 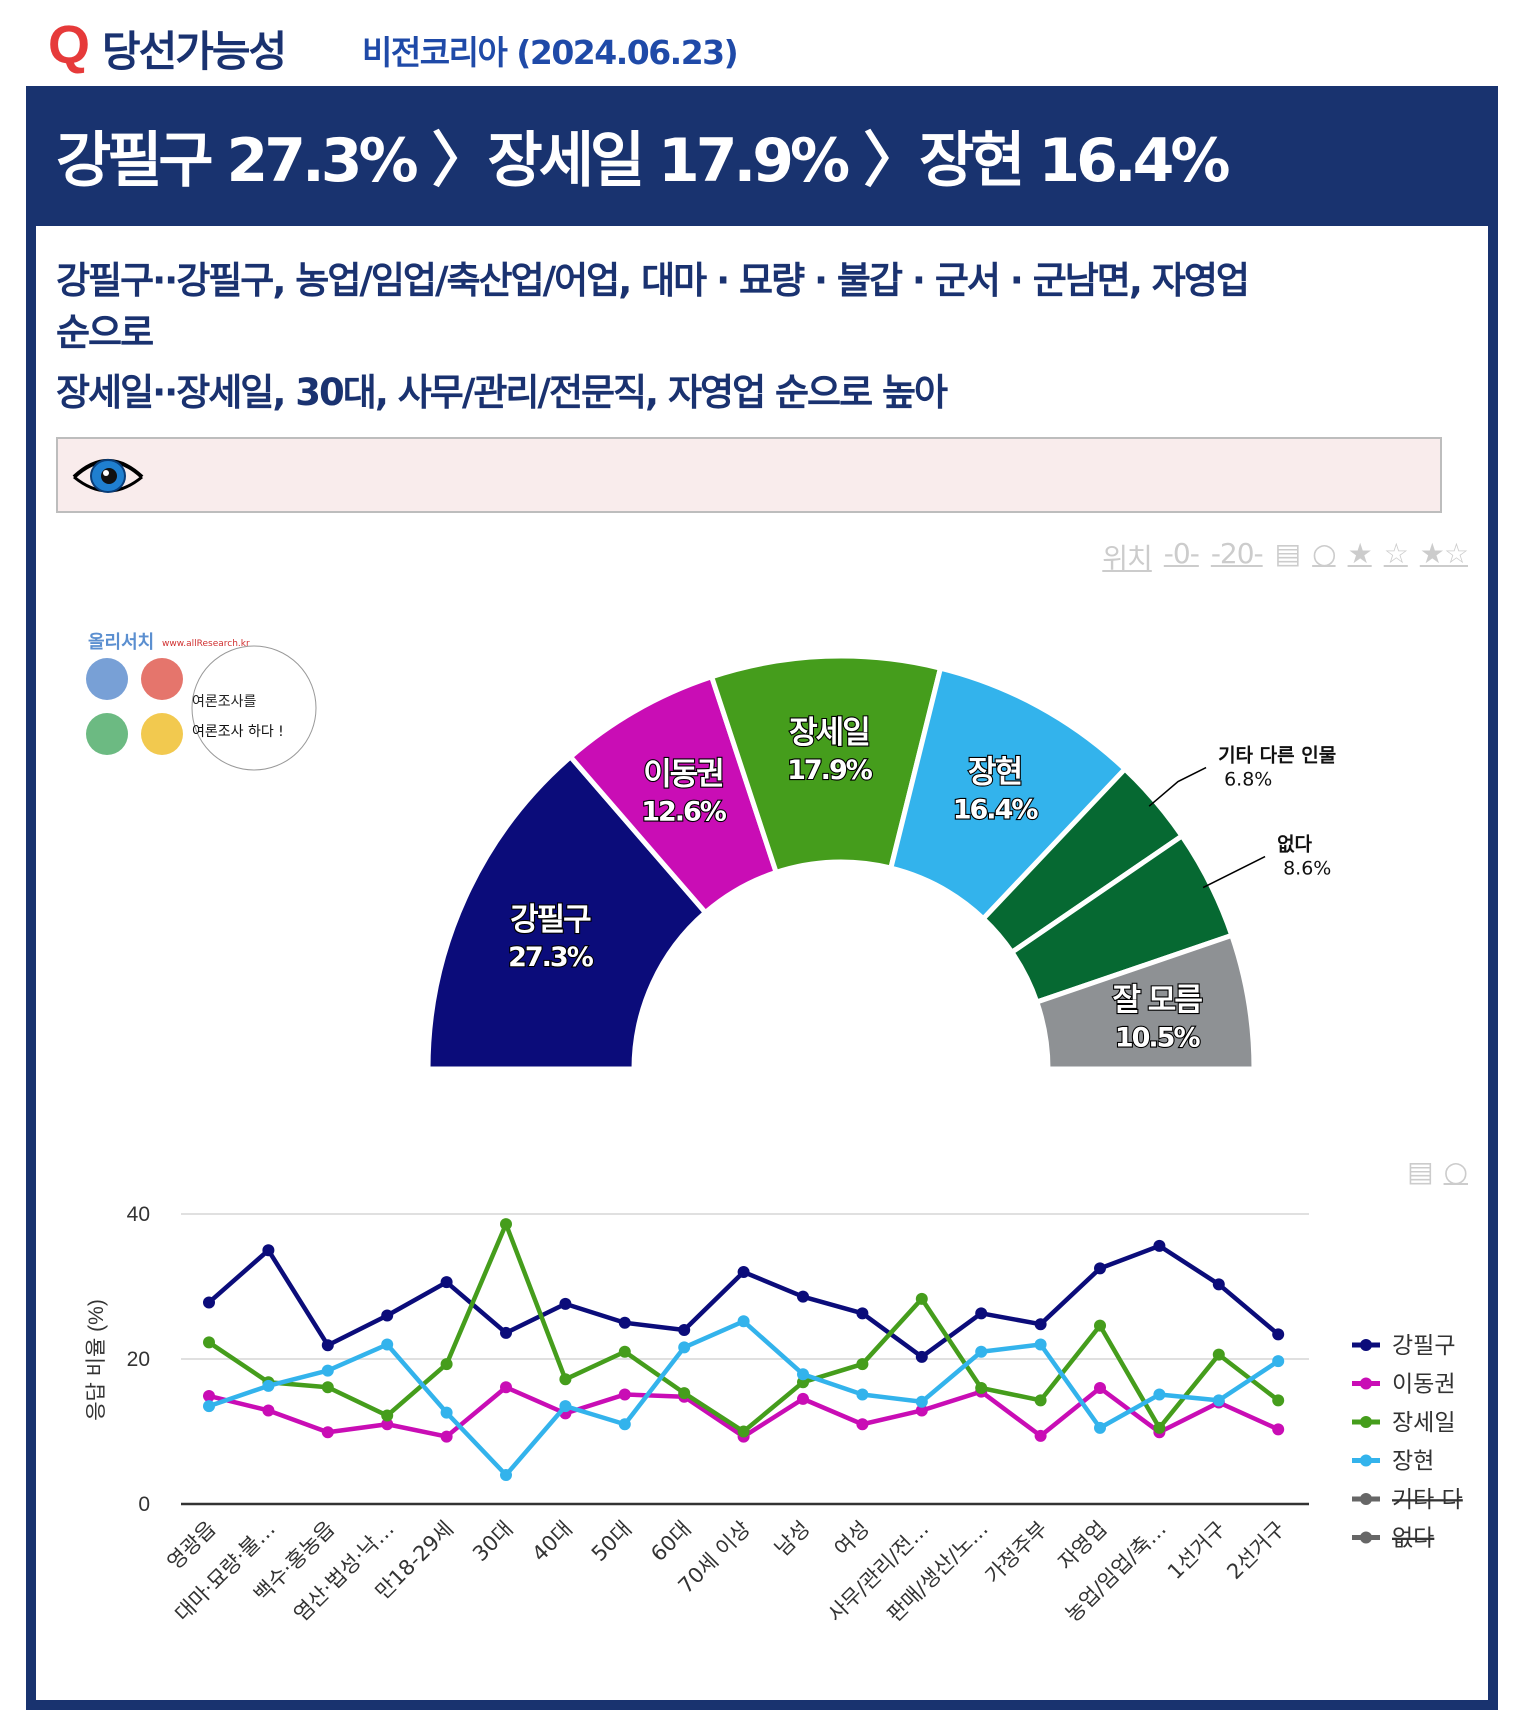 What do you see at coordinates (162, 679) in the screenshot?
I see `logo-dot` at bounding box center [162, 679].